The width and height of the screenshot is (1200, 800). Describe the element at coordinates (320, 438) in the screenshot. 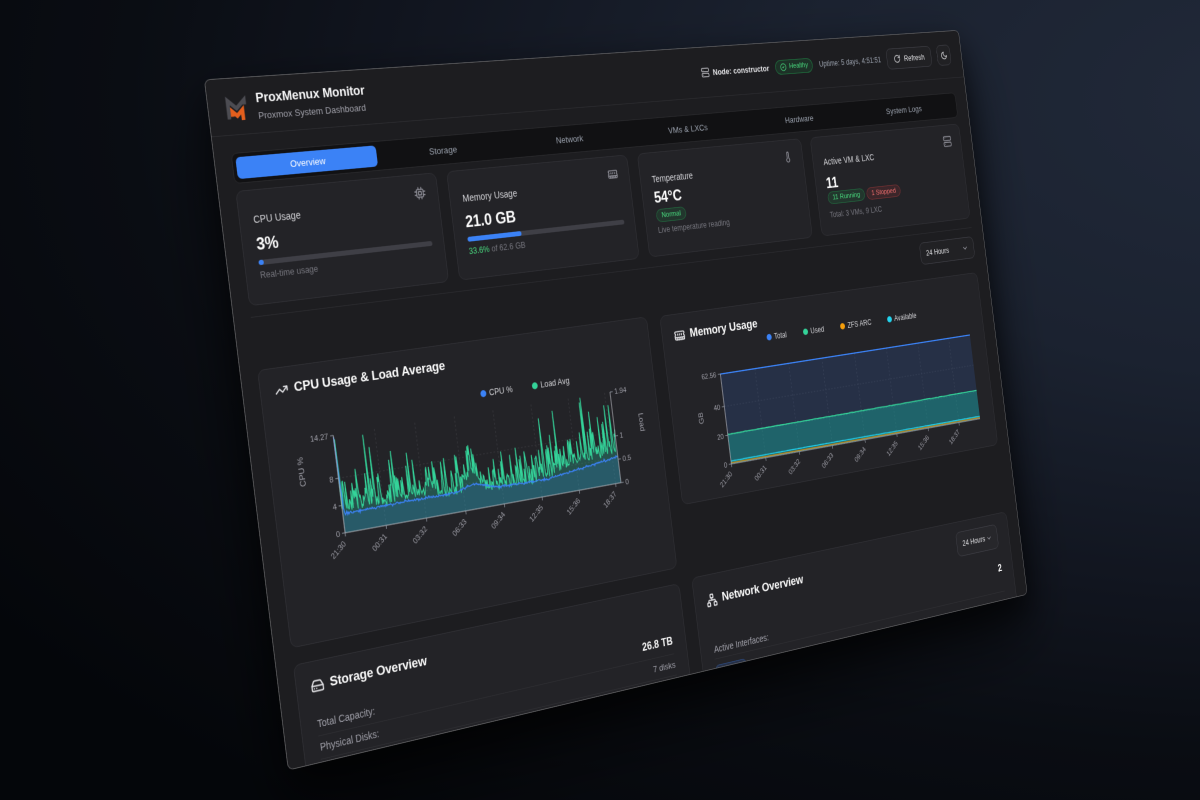

I see `svg-text: 14.27` at that location.